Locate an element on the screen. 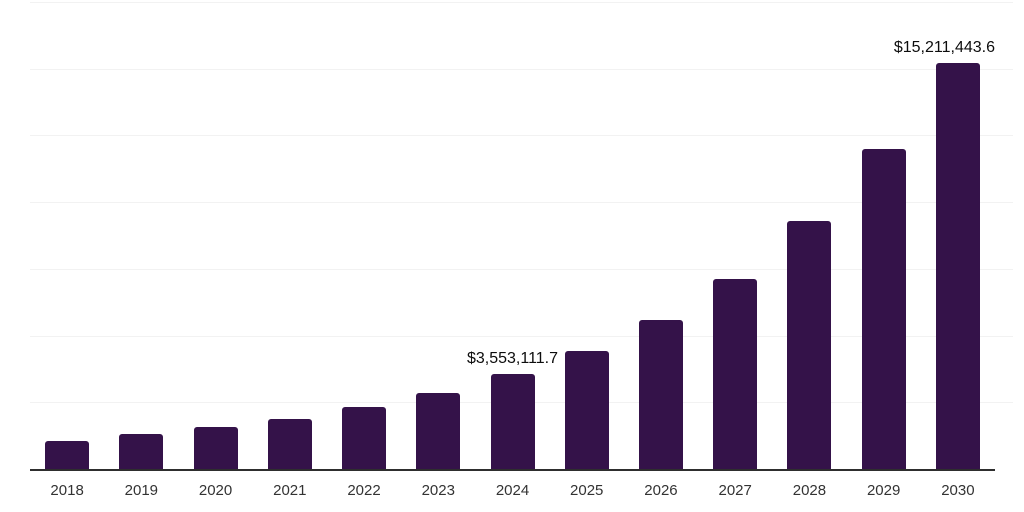 The image size is (1024, 512). x-tick-label-2024: 2024 is located at coordinates (512, 490).